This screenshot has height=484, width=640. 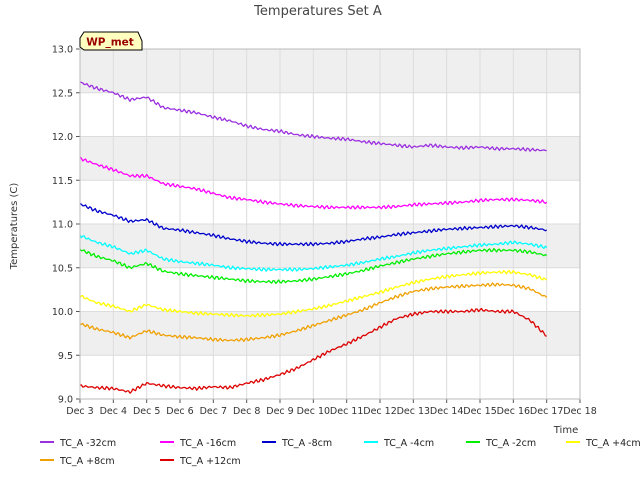 I want to click on x-tick-label: Dec 7, so click(x=213, y=411).